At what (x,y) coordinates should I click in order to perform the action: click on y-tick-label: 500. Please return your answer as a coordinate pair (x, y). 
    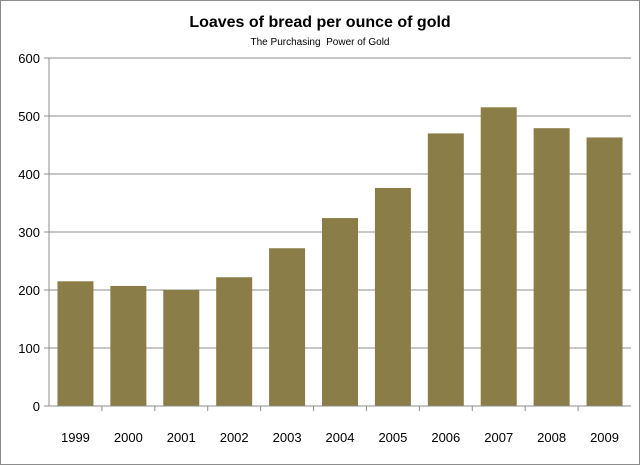
    Looking at the image, I should click on (29, 116).